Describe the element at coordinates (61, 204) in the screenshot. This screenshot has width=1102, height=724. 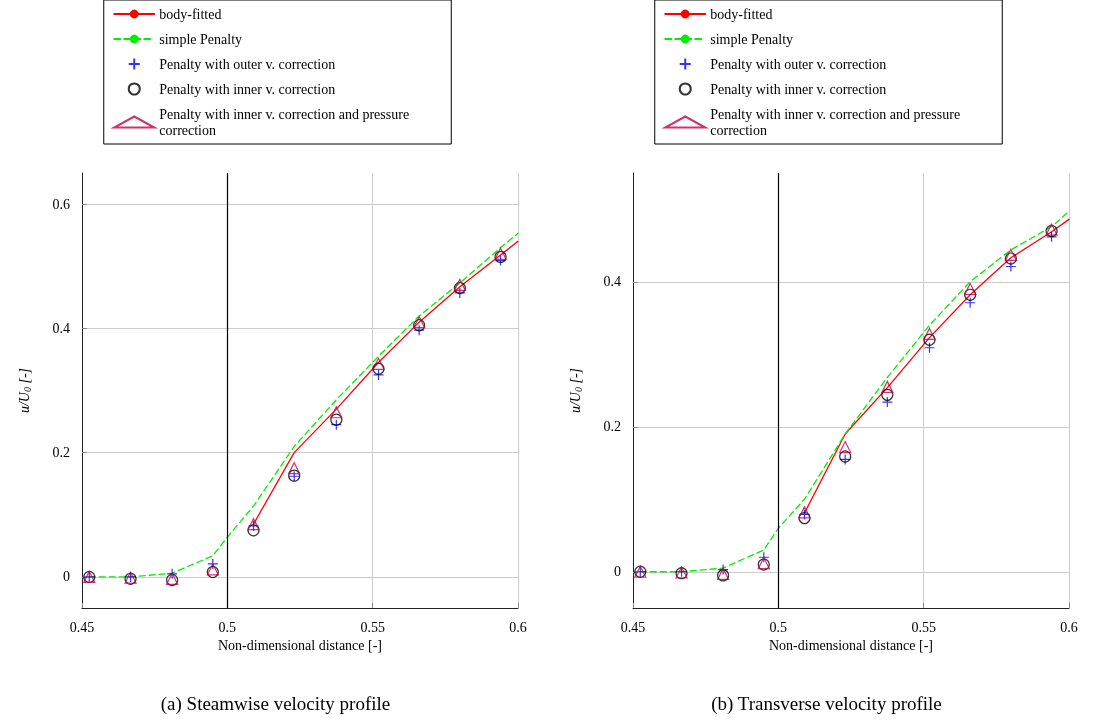
I see `y-tick-label: 0.6` at that location.